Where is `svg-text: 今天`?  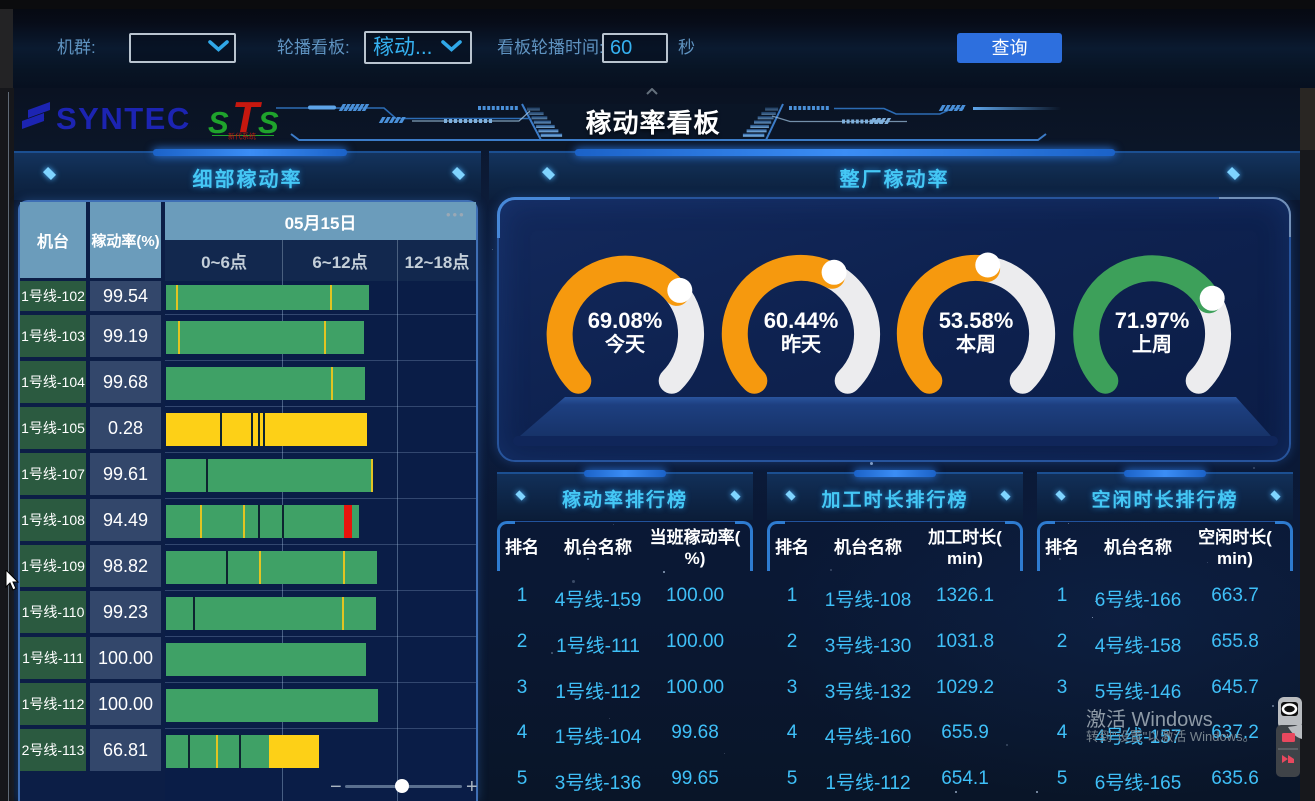 svg-text: 今天 is located at coordinates (625, 344).